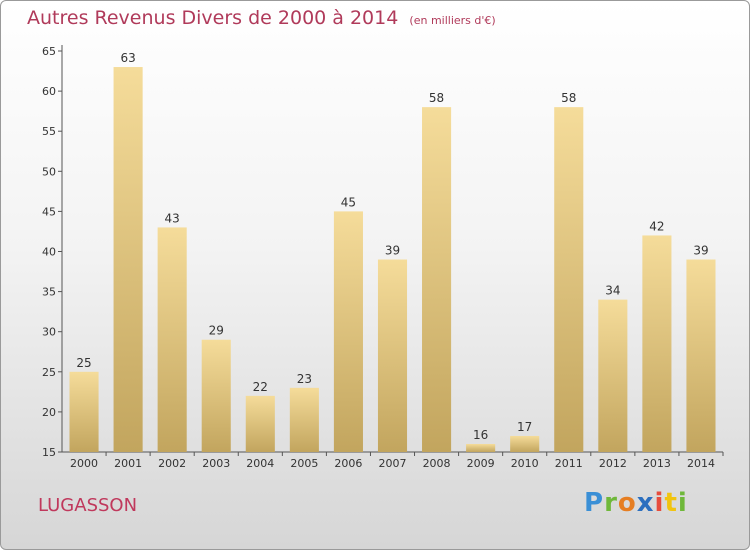 The width and height of the screenshot is (750, 550). I want to click on x-tick-label: 2009, so click(481, 463).